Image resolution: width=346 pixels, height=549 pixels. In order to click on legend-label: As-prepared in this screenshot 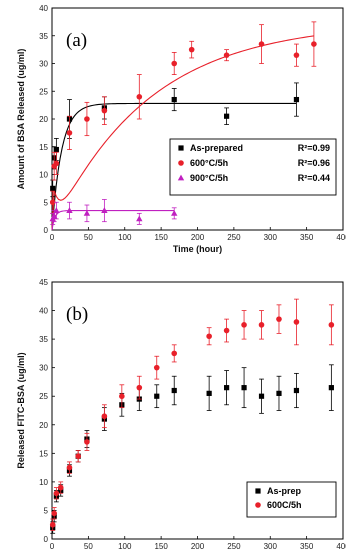, I will do `click(216, 148)`.